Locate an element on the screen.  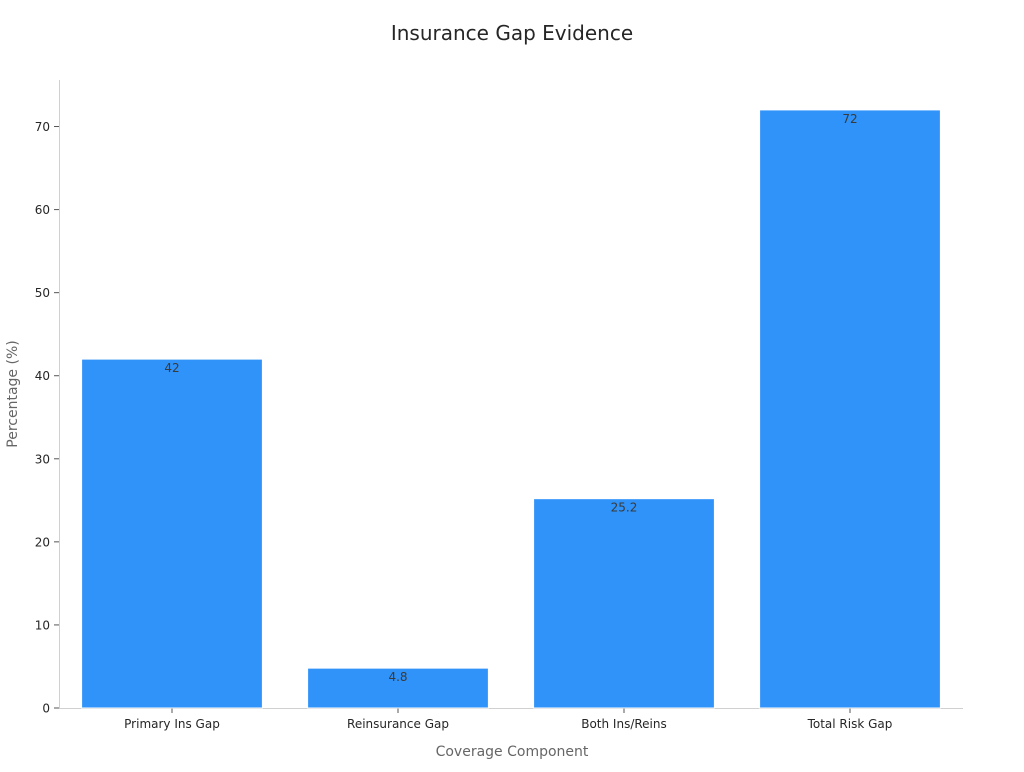
x-axis-label: Coverage Component is located at coordinates (512, 752).